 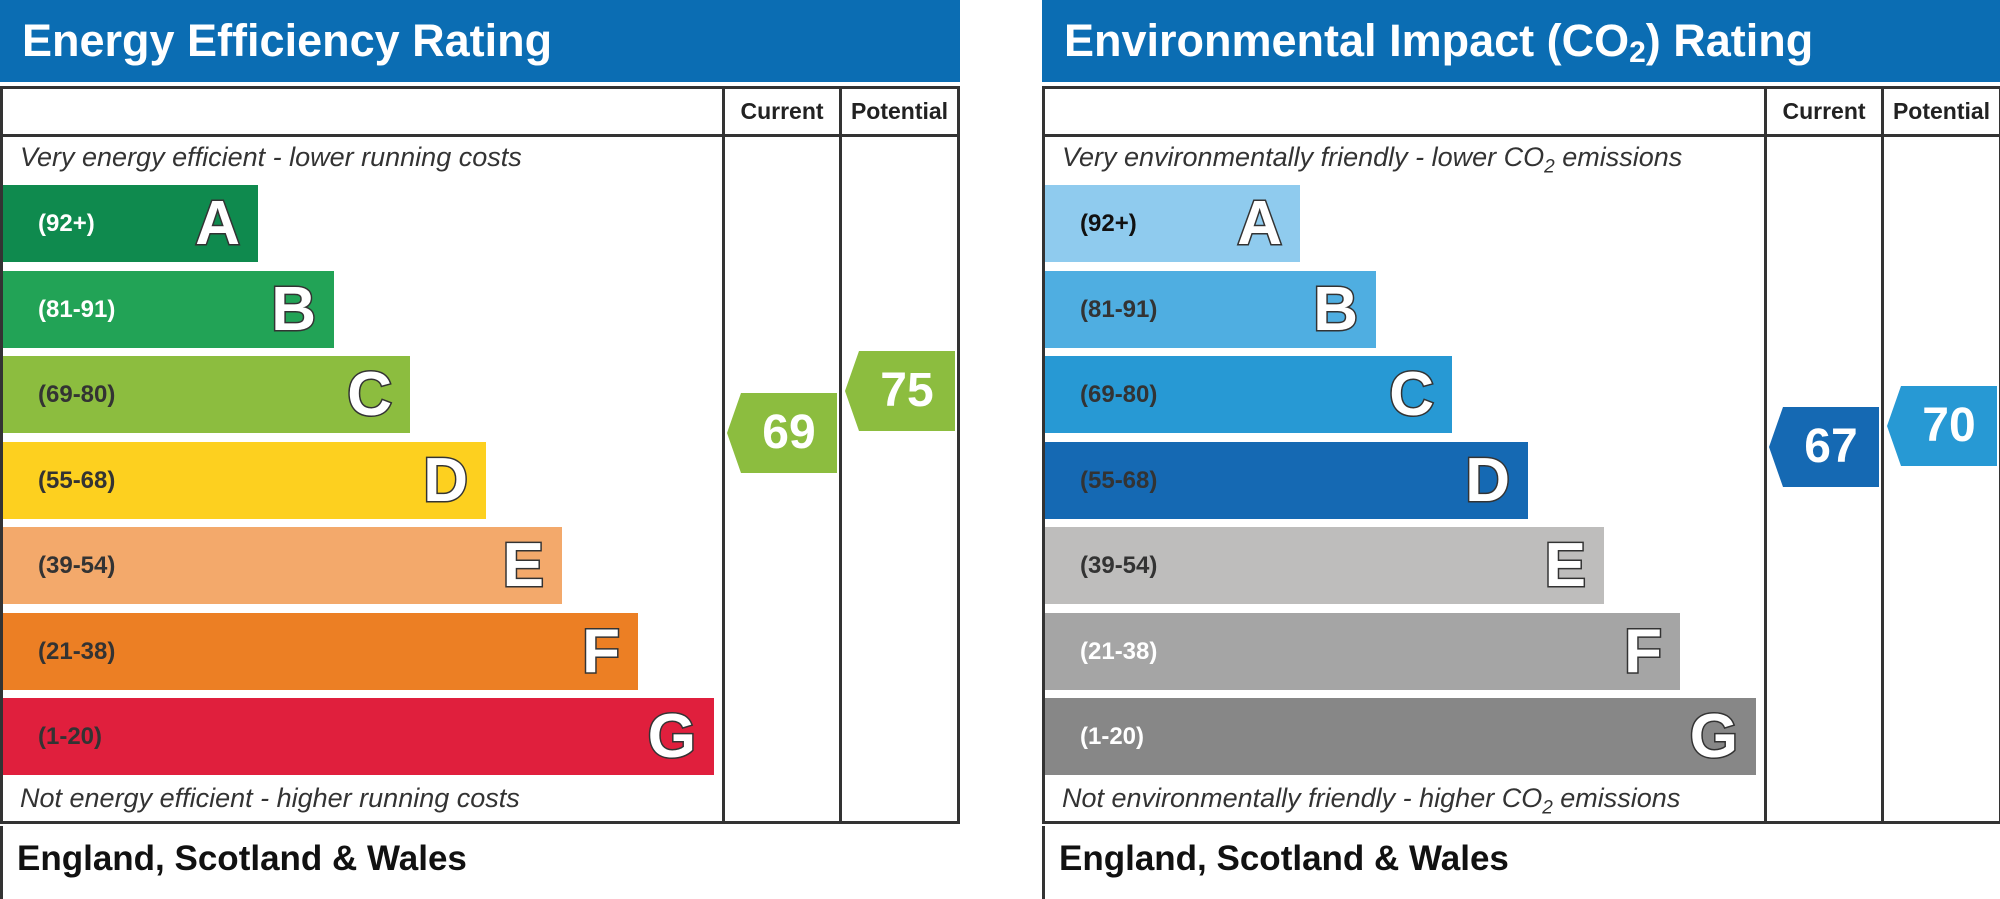 What do you see at coordinates (1347, 40) in the screenshot?
I see `title-part-1: Environmental Impact (CO` at bounding box center [1347, 40].